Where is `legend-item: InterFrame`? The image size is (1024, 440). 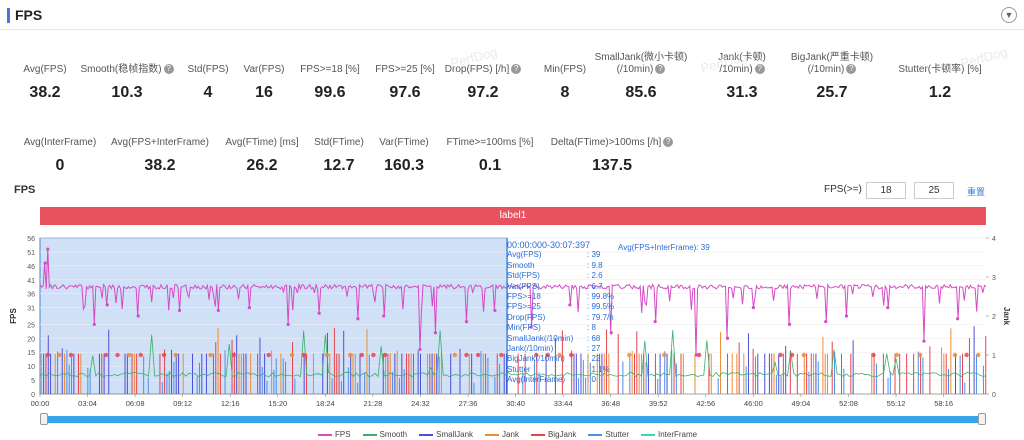
legend-item: InterFrame is located at coordinates (669, 434).